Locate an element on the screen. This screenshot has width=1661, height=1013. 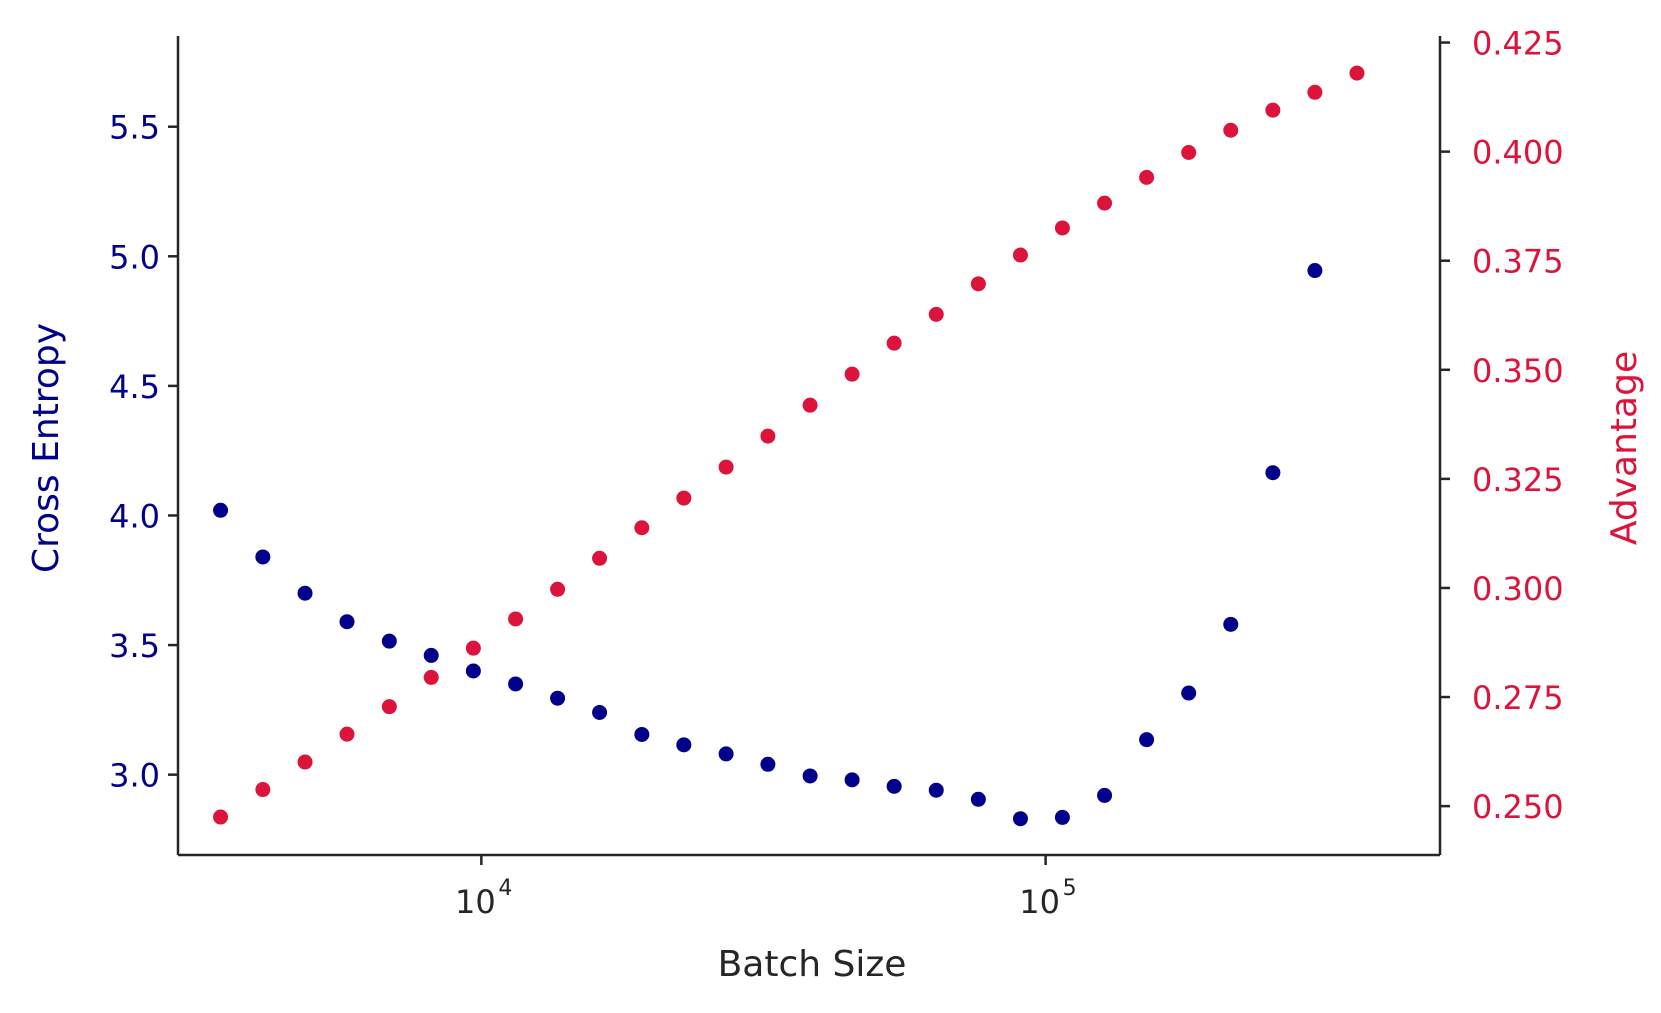
x-tick-label-exponent: 4 is located at coordinates (505, 888).